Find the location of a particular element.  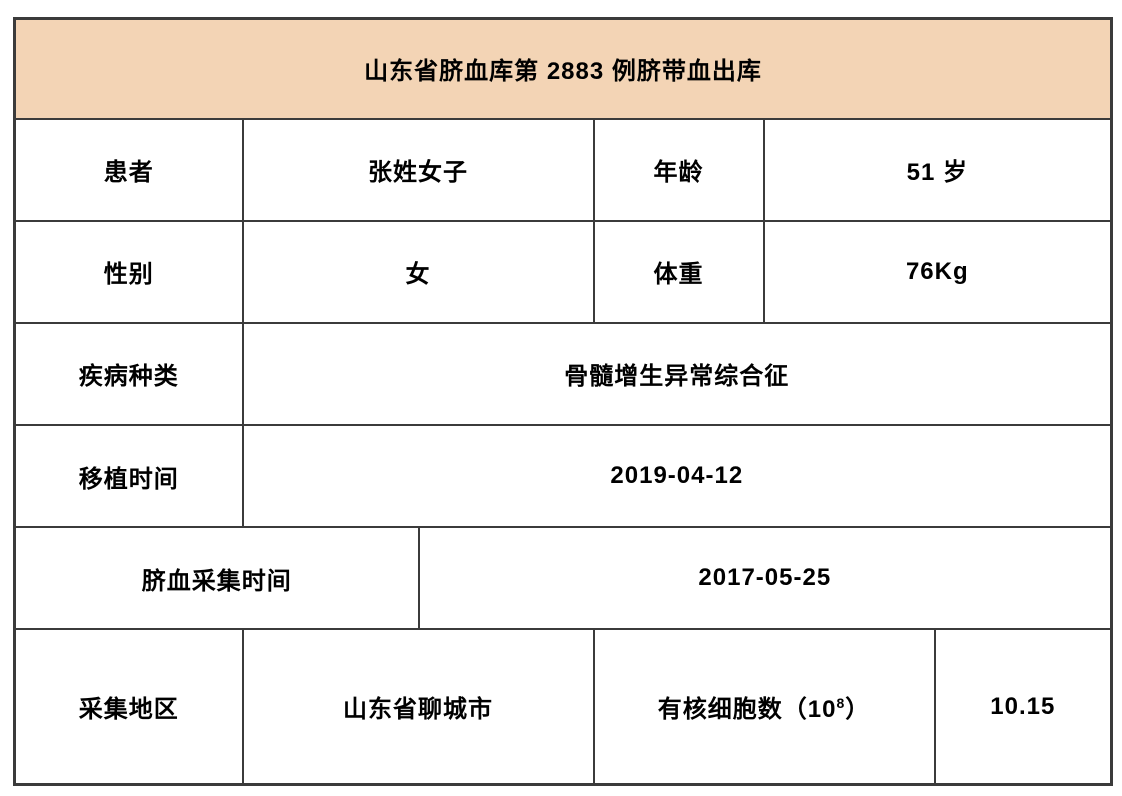

cell-disease-value: 骨髓增生异常综合征 is located at coordinates (677, 374).